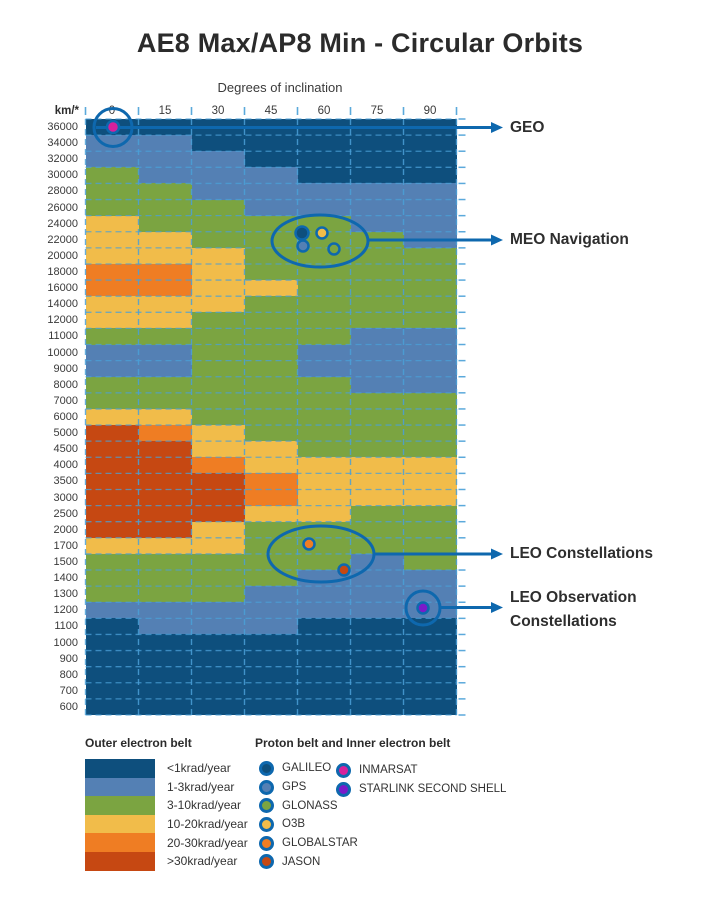 Image resolution: width=720 pixels, height=900 pixels. I want to click on legend-satellite-item: JASON, so click(308, 861).